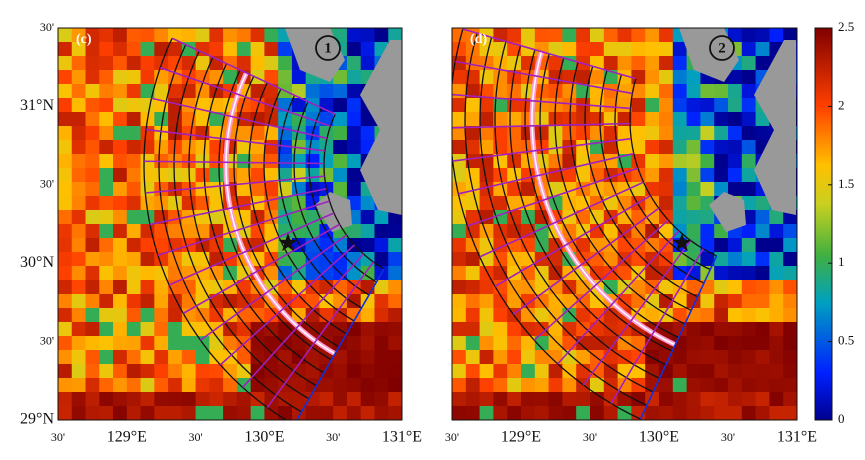 The width and height of the screenshot is (865, 460). Describe the element at coordinates (590, 437) in the screenshot. I see `x-label: 30'` at that location.